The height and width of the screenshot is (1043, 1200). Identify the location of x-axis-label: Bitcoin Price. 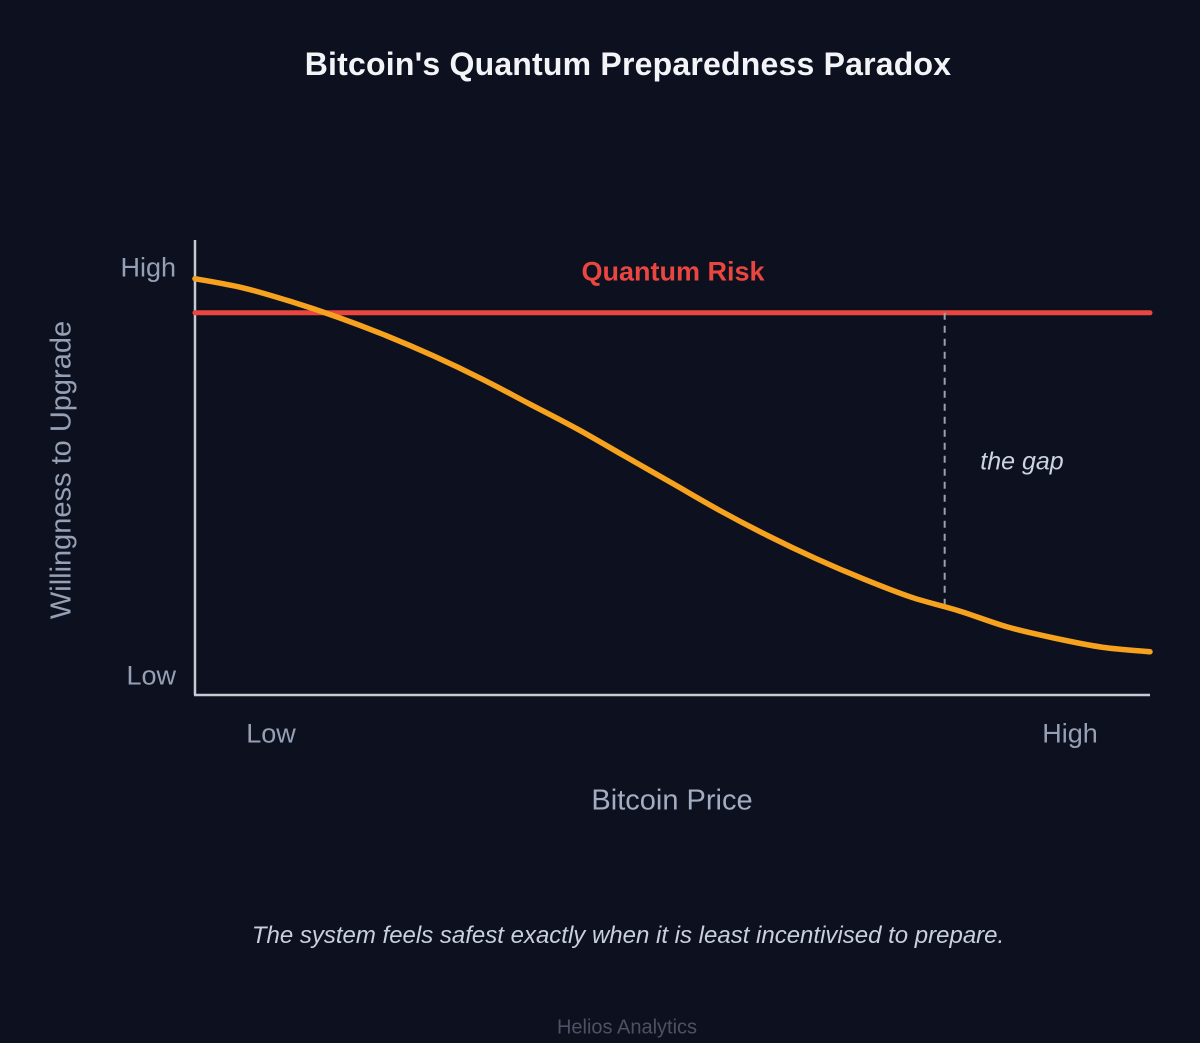
(672, 800).